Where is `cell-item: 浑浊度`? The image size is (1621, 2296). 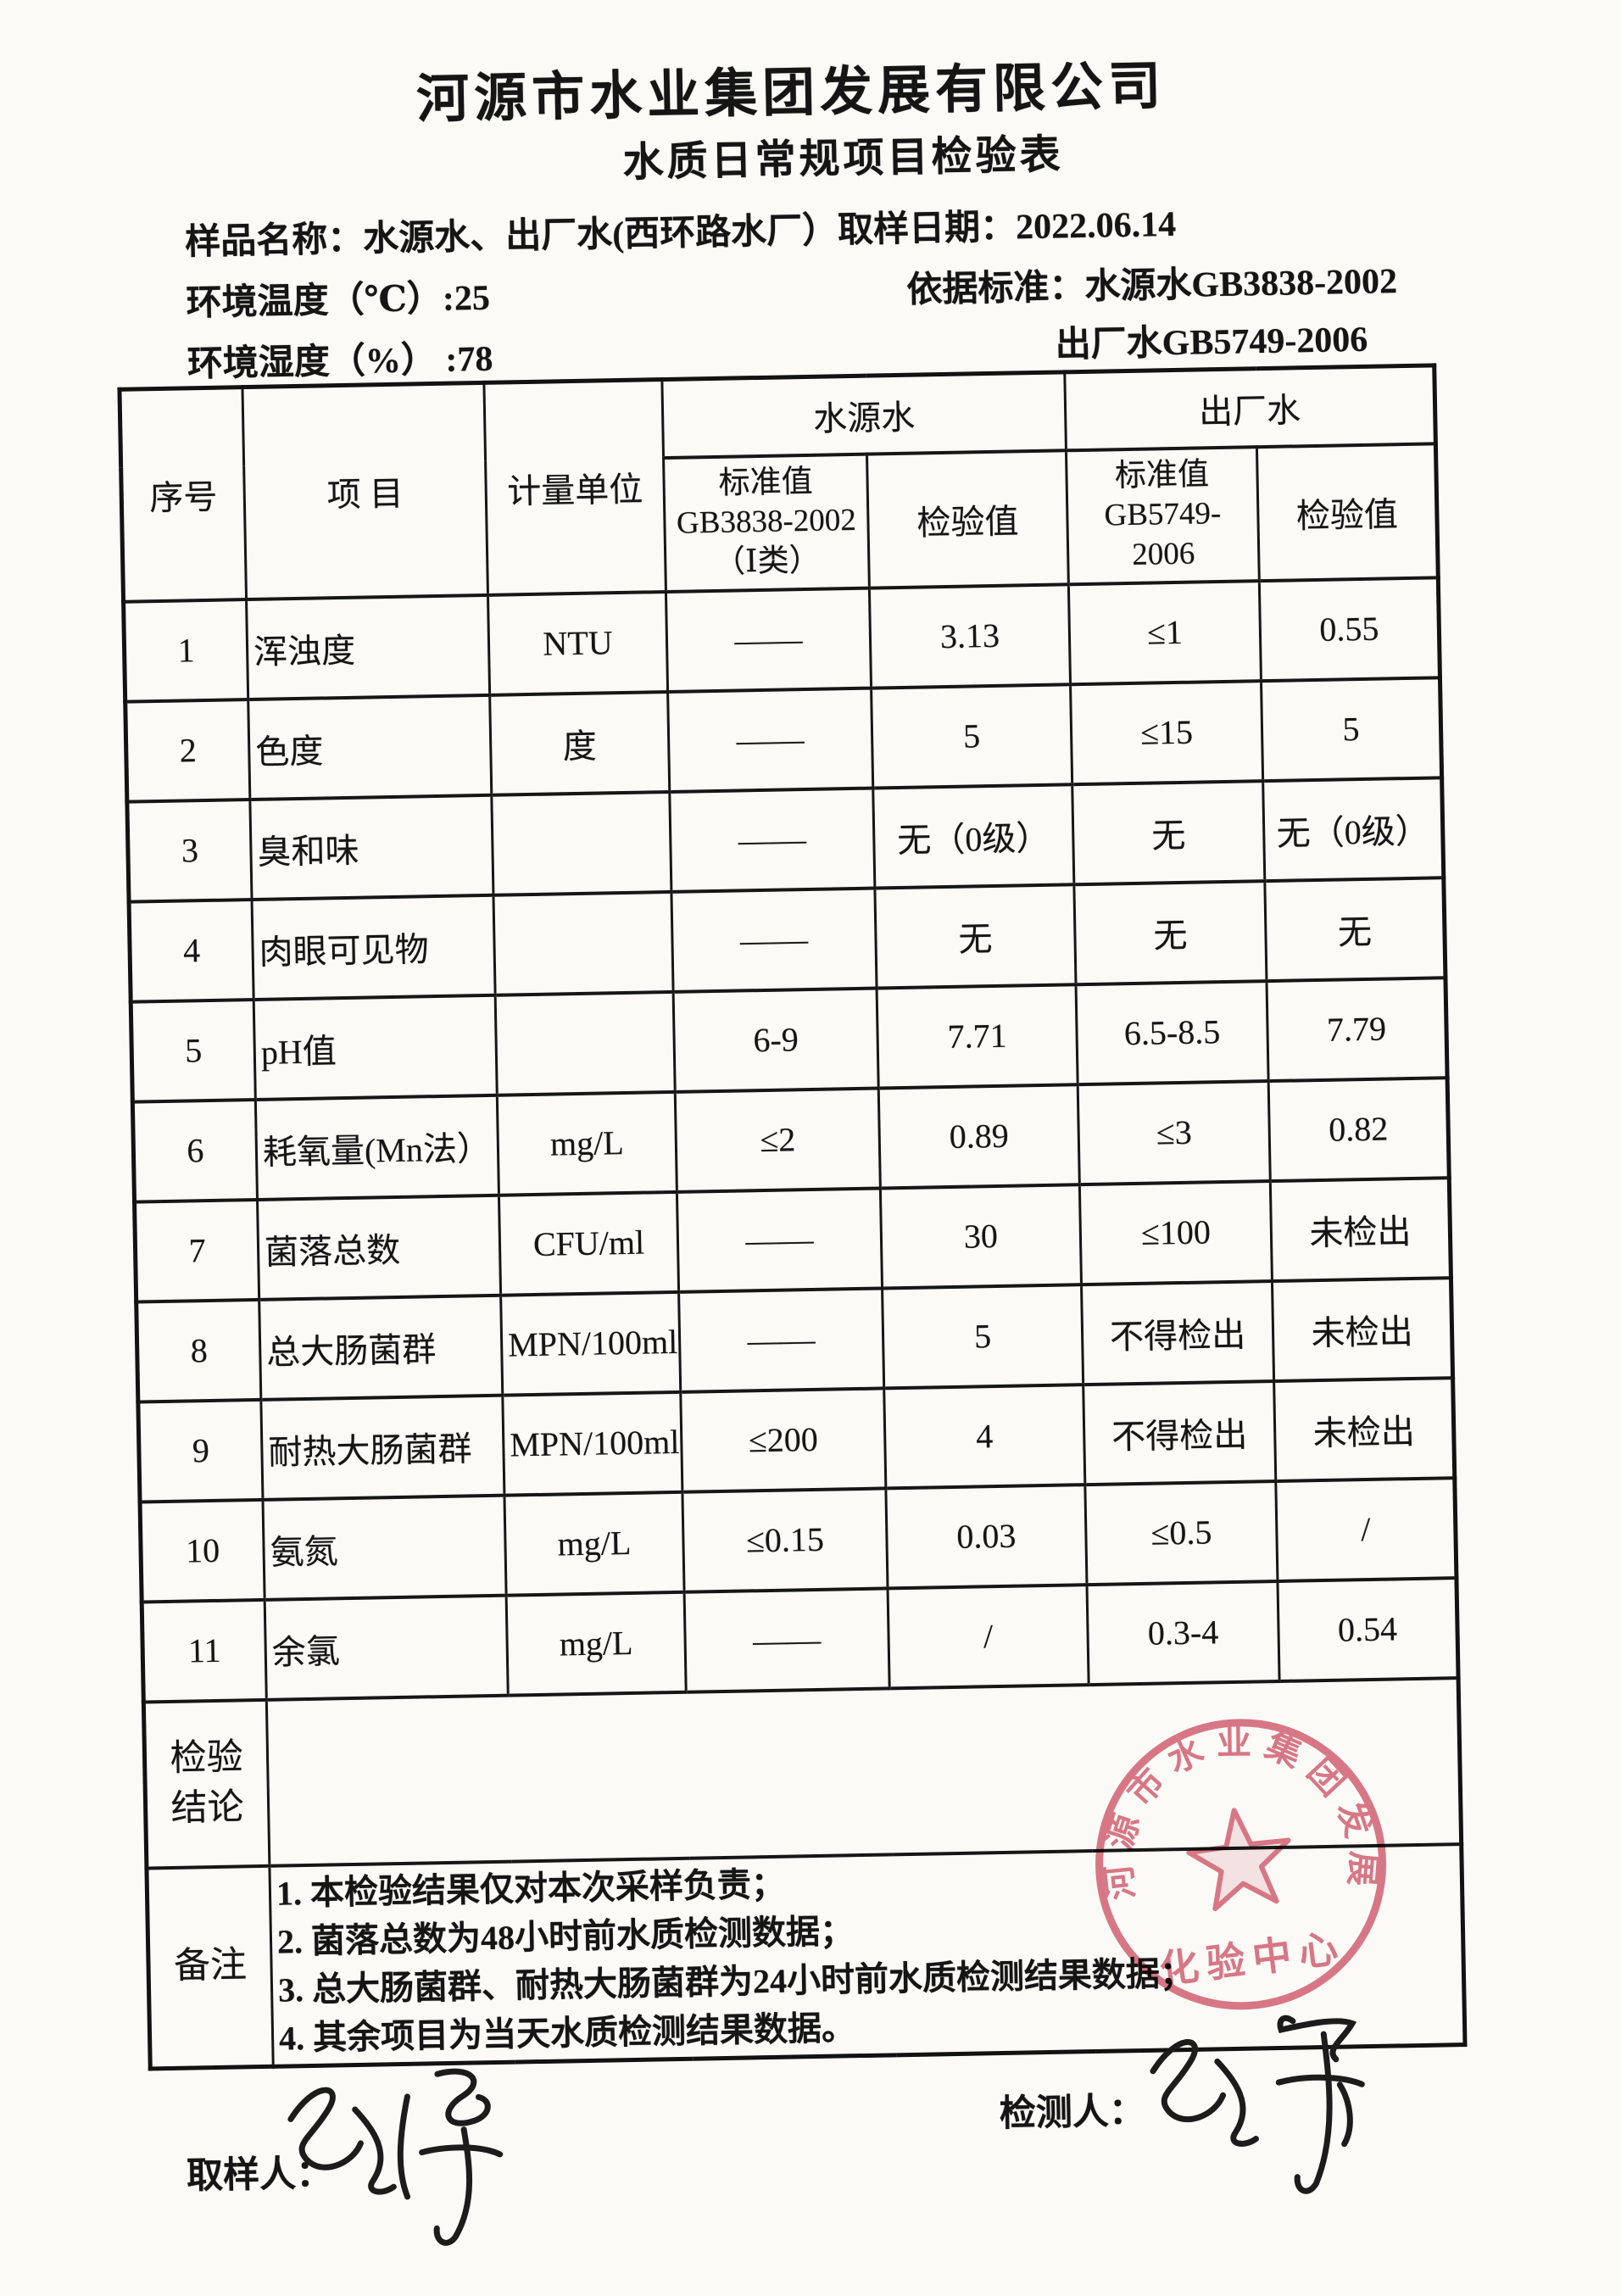 cell-item: 浑浊度 is located at coordinates (368, 646).